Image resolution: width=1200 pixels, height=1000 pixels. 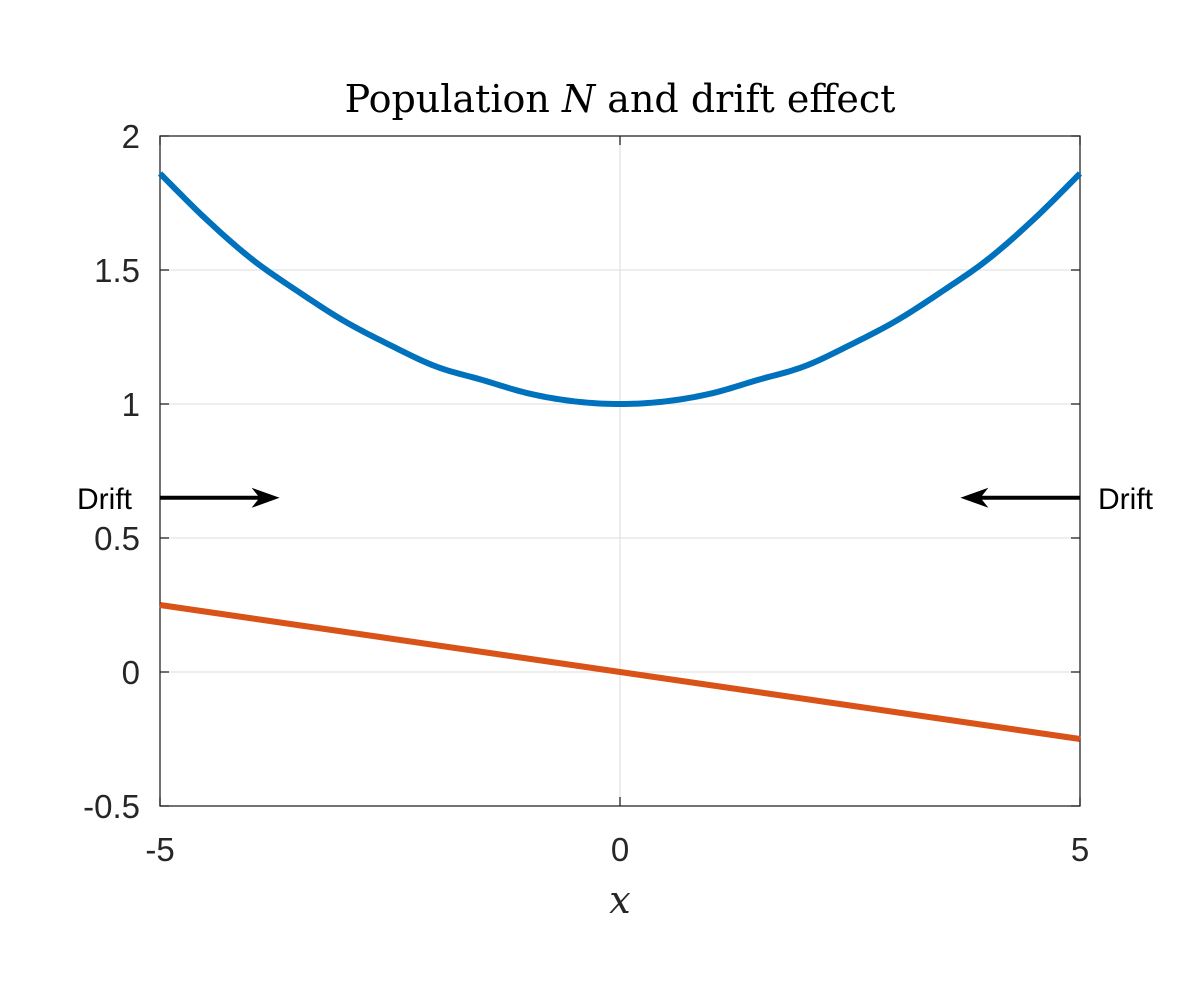 I want to click on x-tick-label: -5, so click(x=159, y=849).